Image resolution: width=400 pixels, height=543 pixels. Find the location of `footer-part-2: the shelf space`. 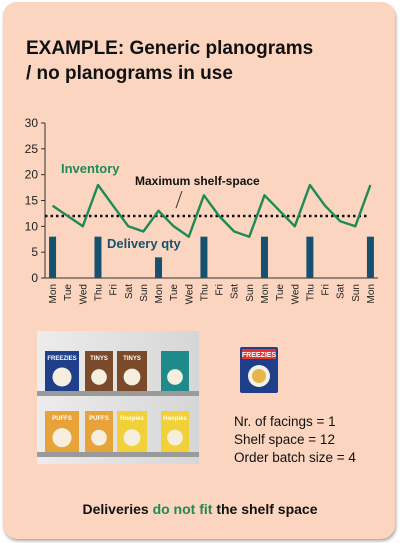

footer-part-2: the shelf space is located at coordinates (265, 509).